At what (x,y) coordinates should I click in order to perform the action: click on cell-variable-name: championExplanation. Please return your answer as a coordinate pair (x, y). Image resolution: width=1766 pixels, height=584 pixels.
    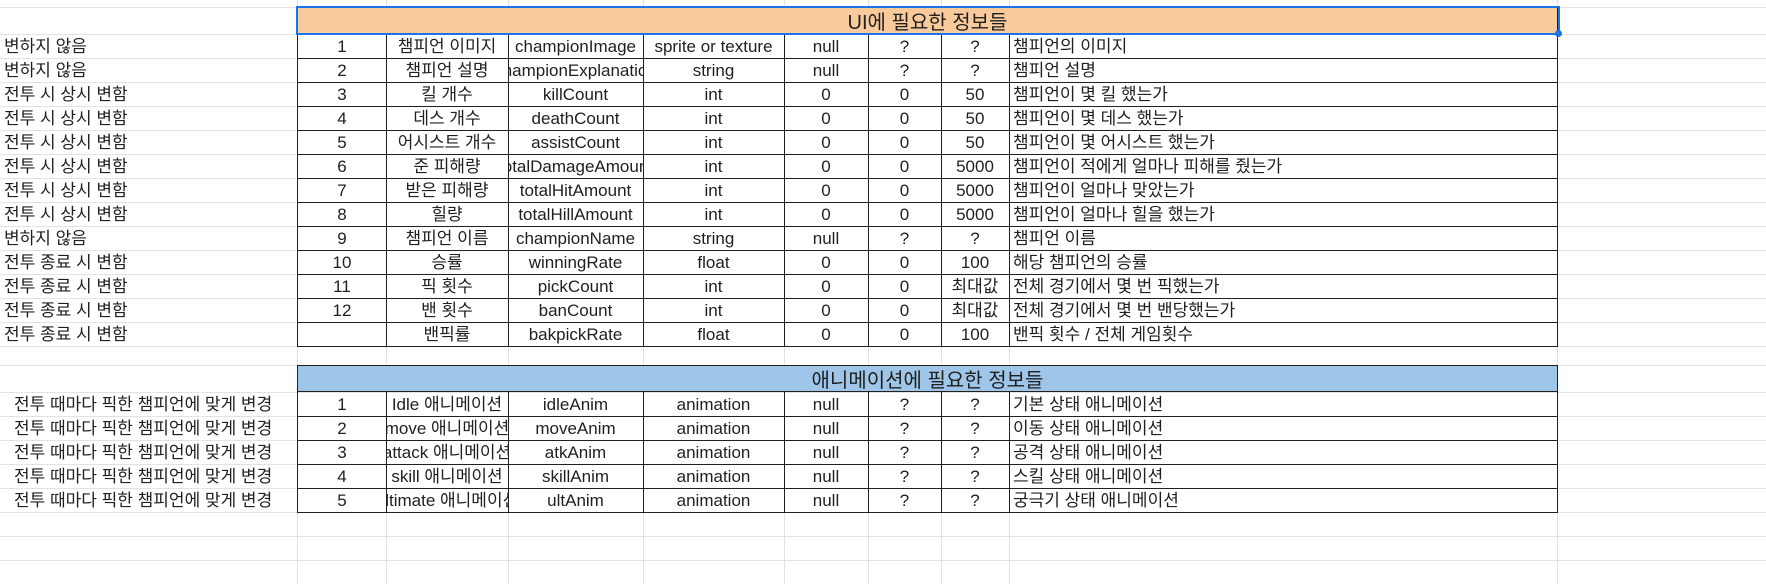
    Looking at the image, I should click on (576, 70).